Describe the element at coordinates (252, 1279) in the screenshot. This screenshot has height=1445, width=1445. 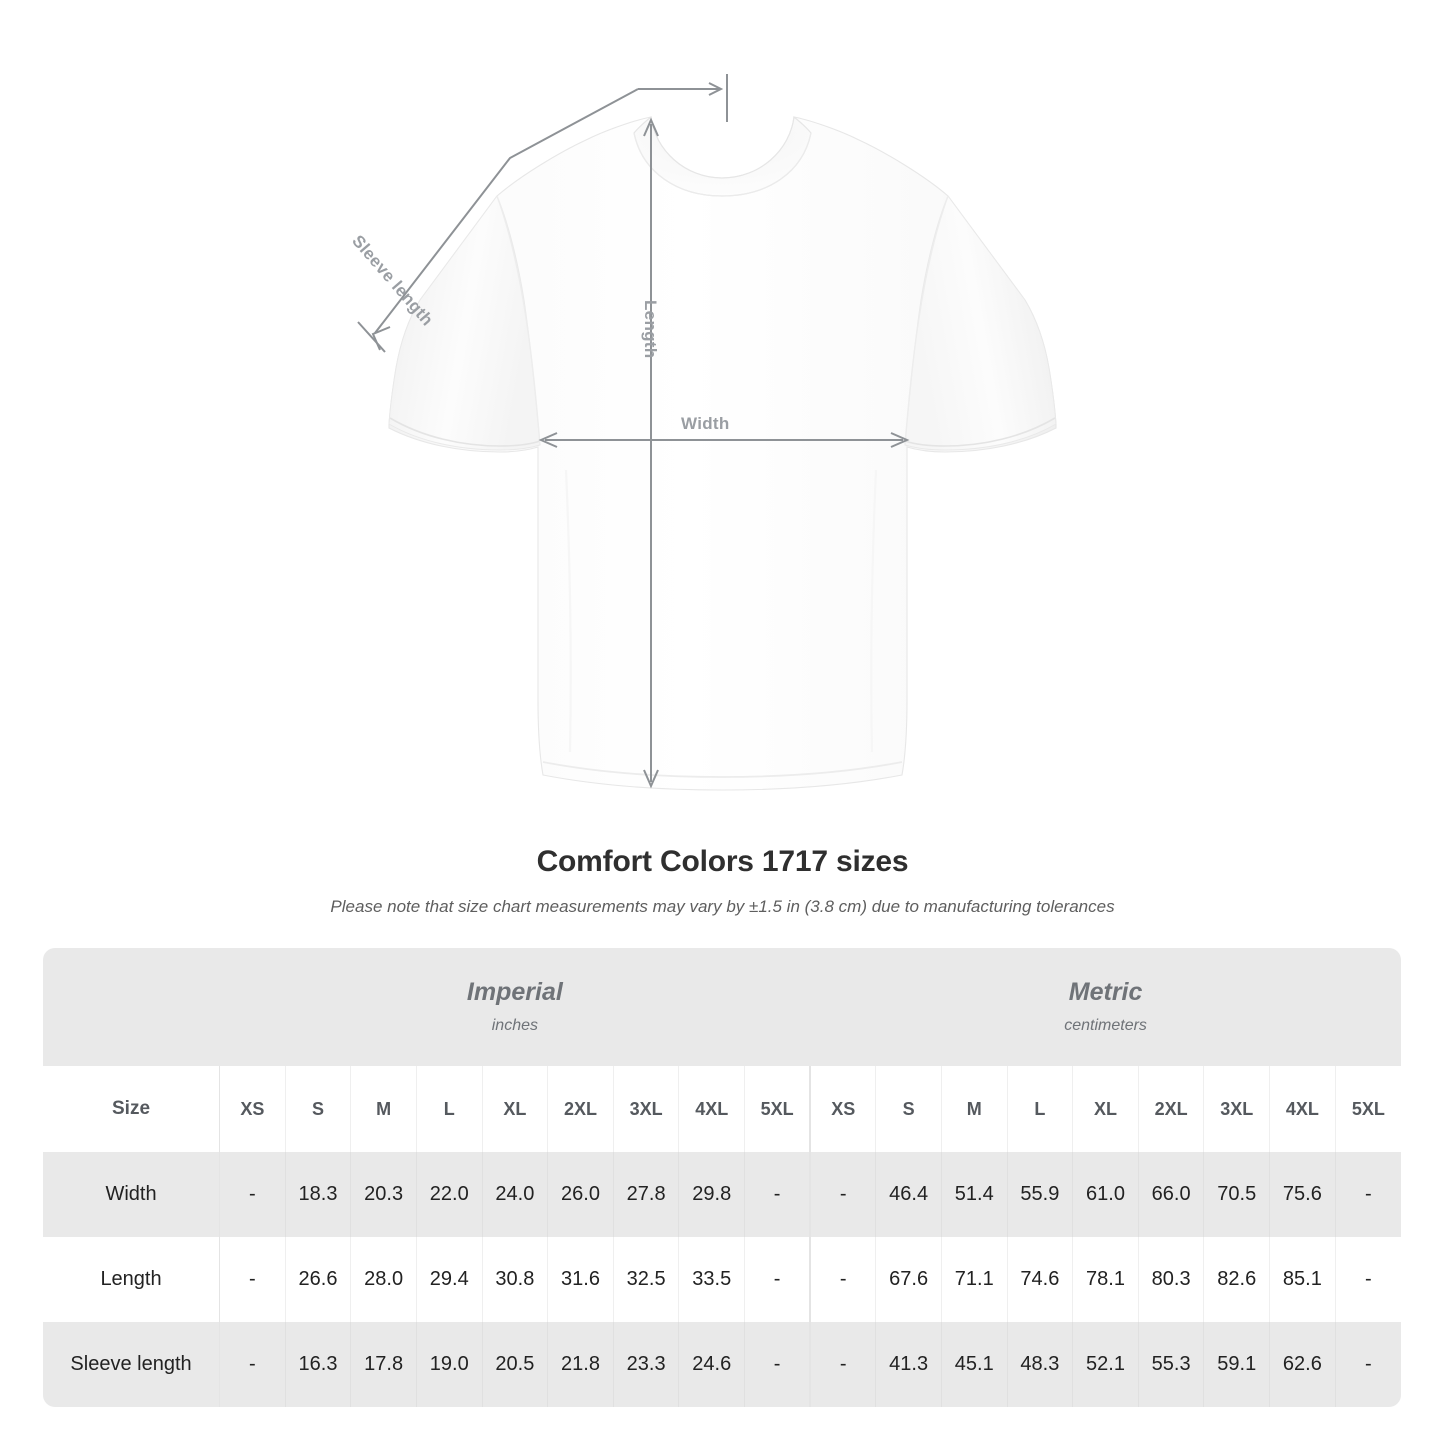
I see `cell-length-imperial-xs: -` at that location.